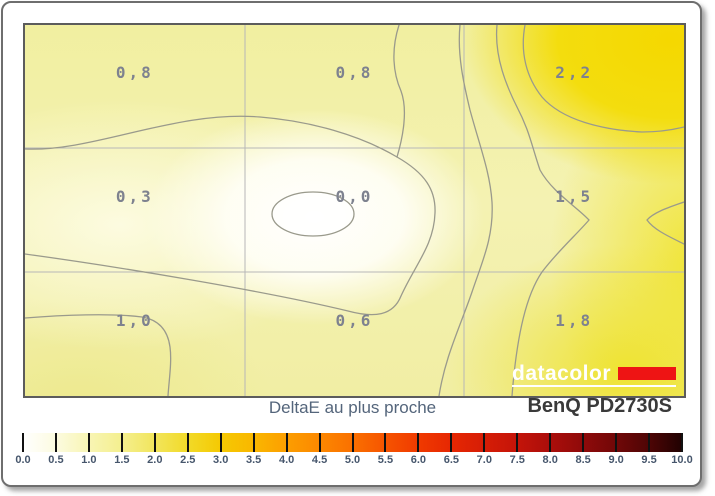 The height and width of the screenshot is (496, 715). What do you see at coordinates (122, 460) in the screenshot?
I see `colorbar-tick-label-1.5: 1.5` at bounding box center [122, 460].